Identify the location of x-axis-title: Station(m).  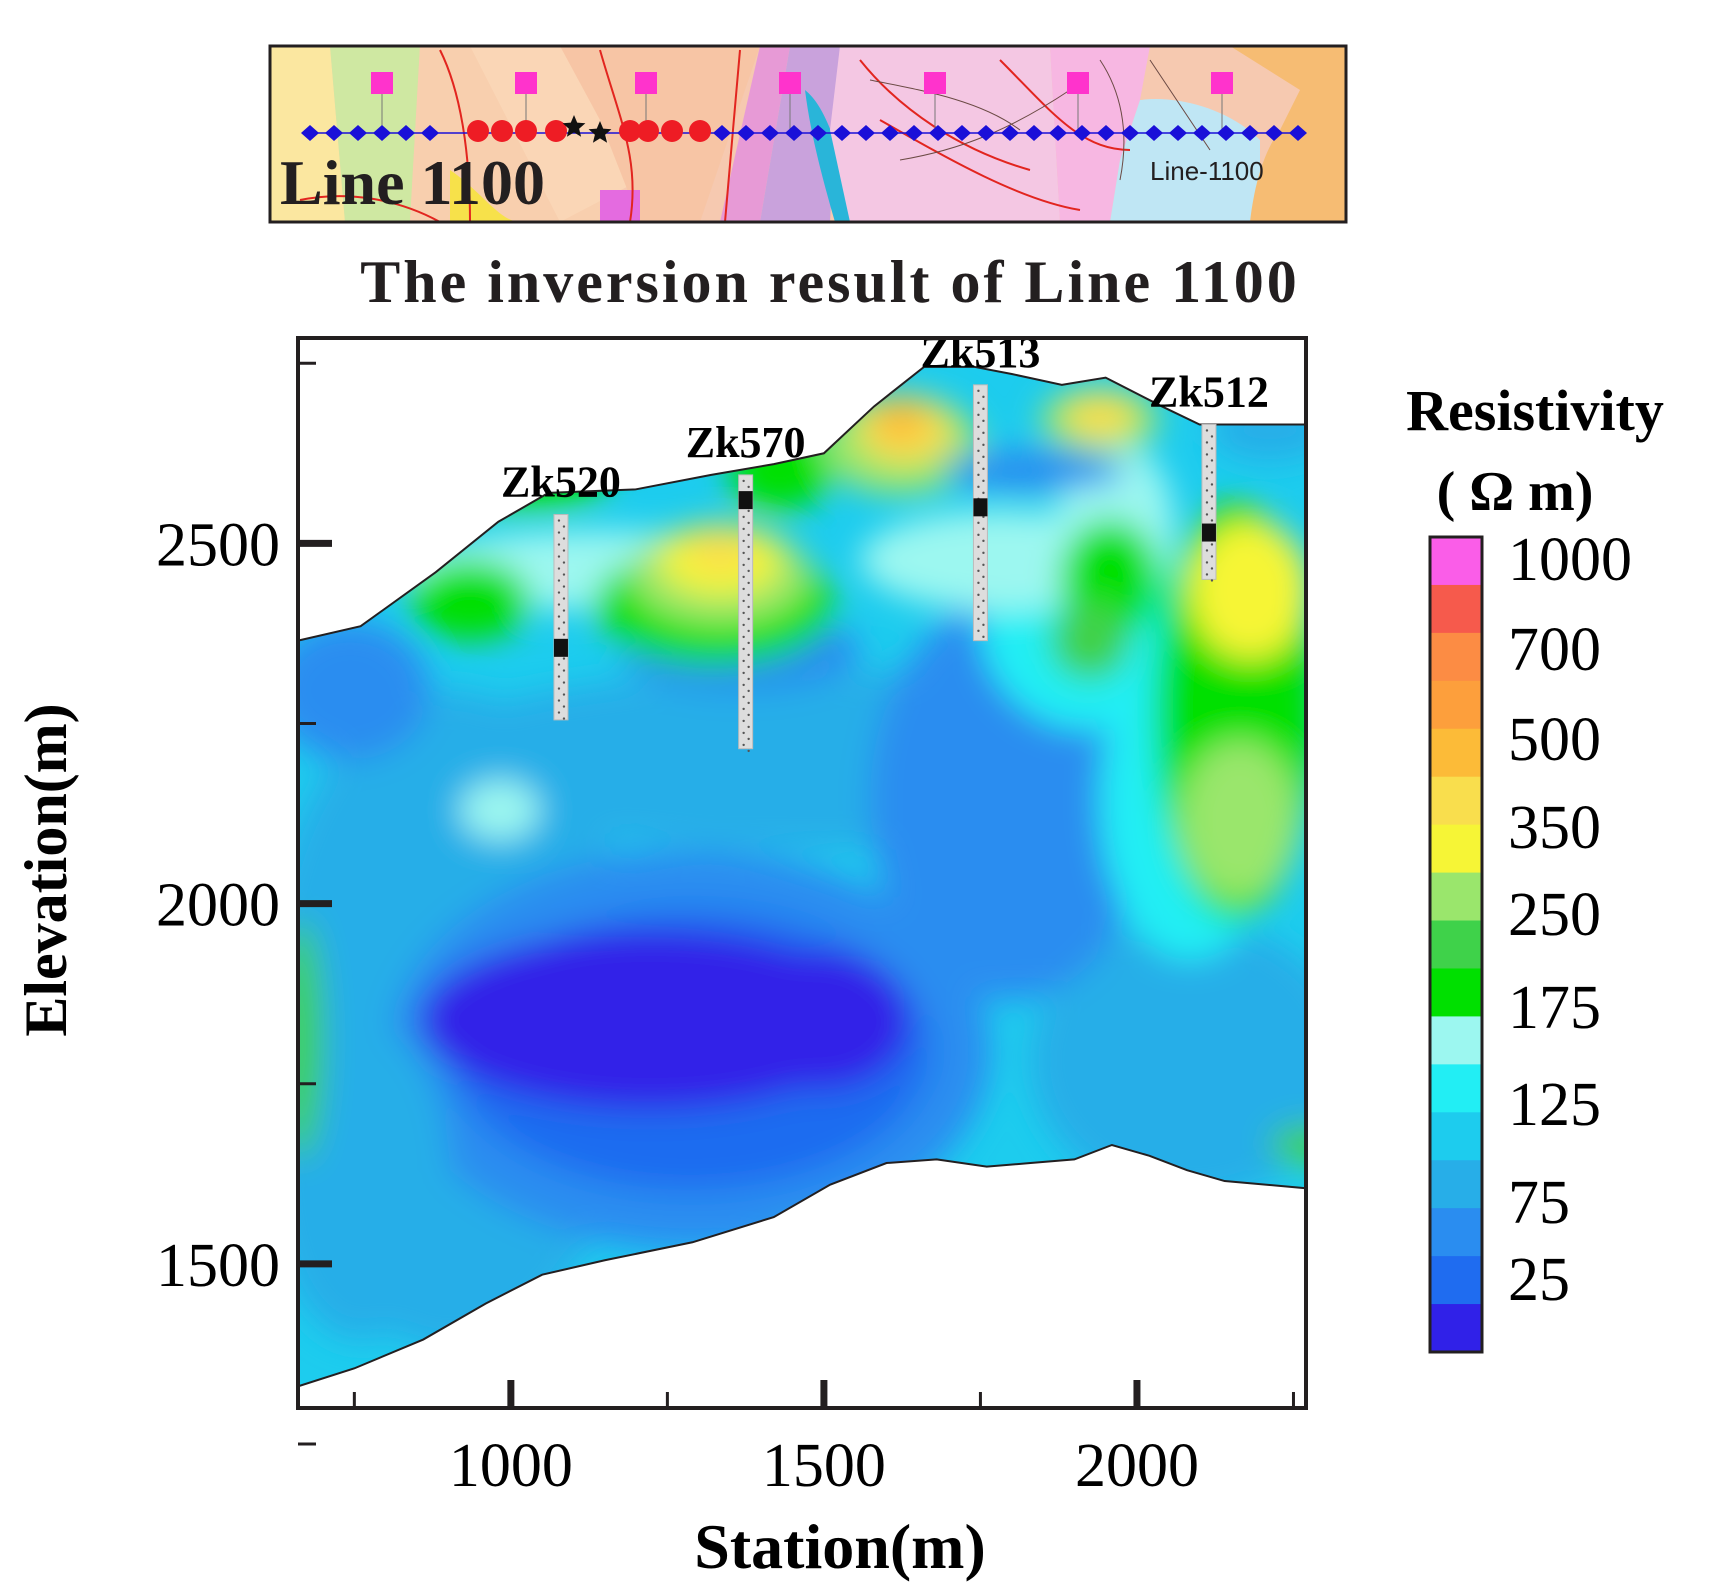
(840, 1546).